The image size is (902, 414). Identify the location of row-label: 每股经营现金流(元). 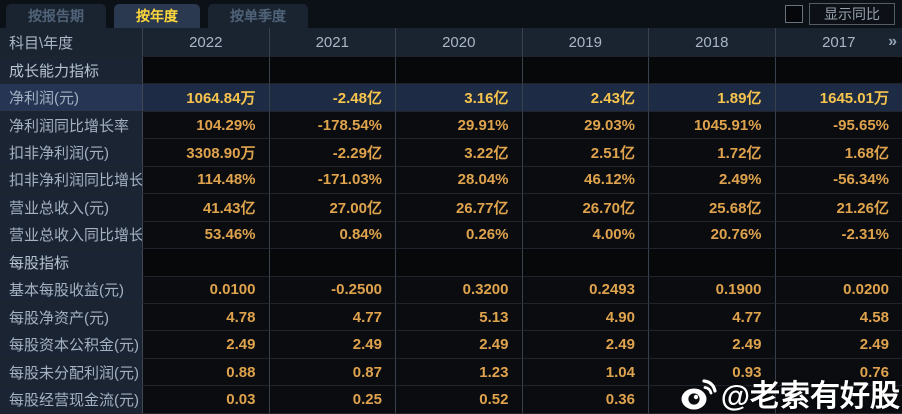
(71, 400).